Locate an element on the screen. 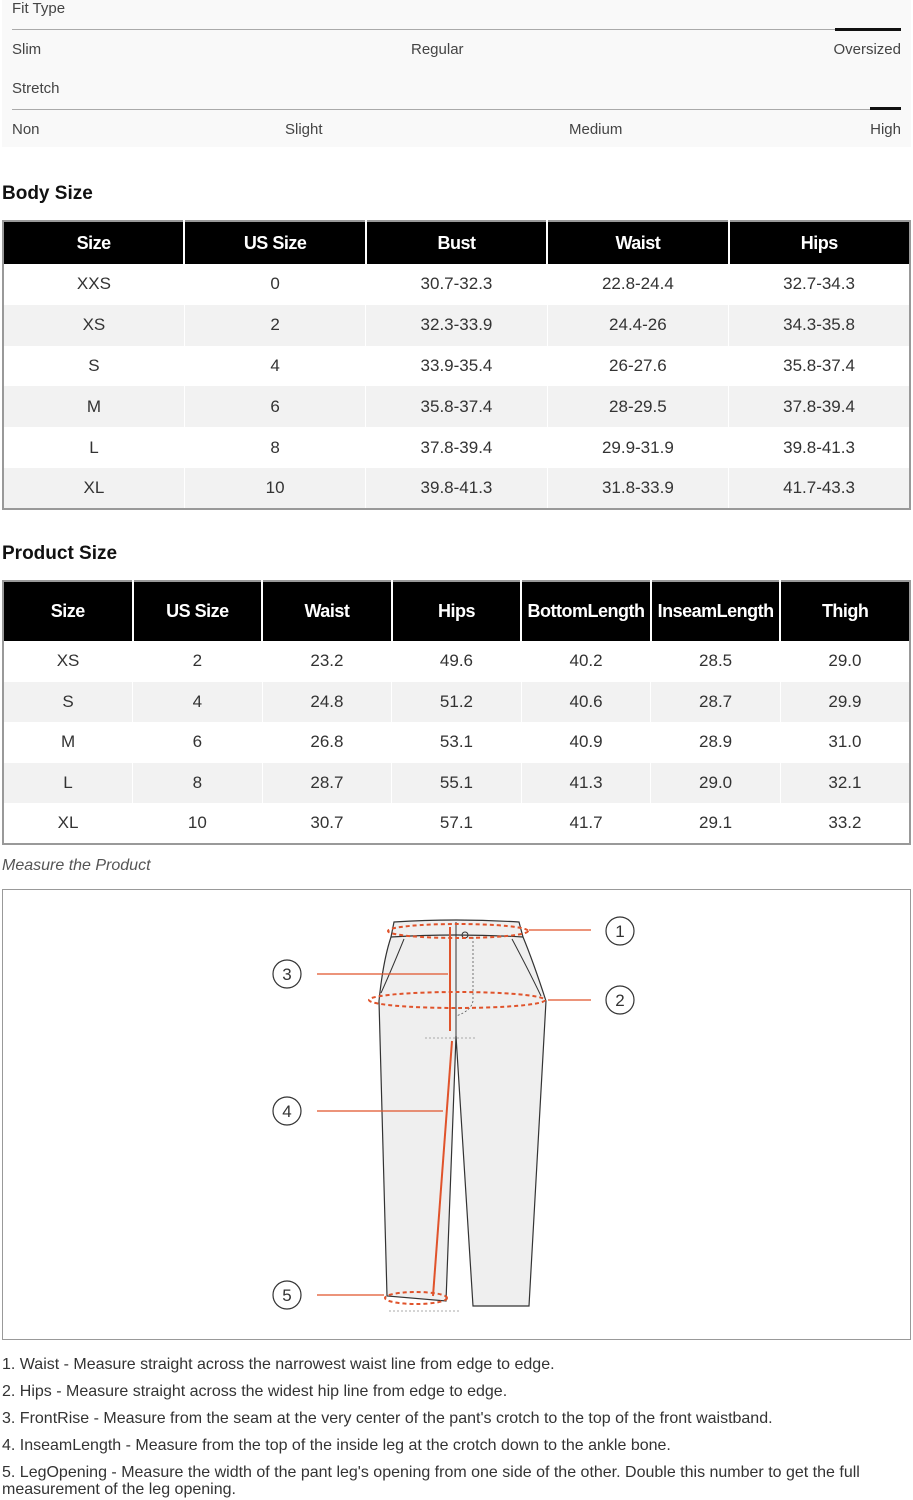 The image size is (913, 1500). table-cell: 24.4-26 is located at coordinates (637, 325).